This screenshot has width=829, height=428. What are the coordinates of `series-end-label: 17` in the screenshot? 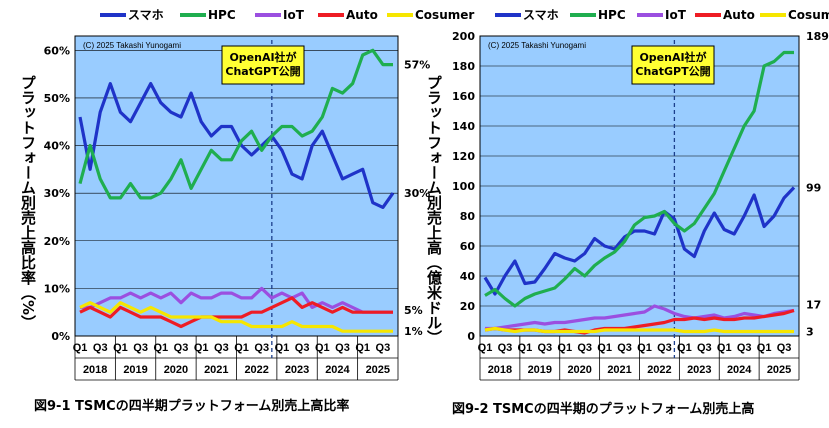 It's located at (813, 305).